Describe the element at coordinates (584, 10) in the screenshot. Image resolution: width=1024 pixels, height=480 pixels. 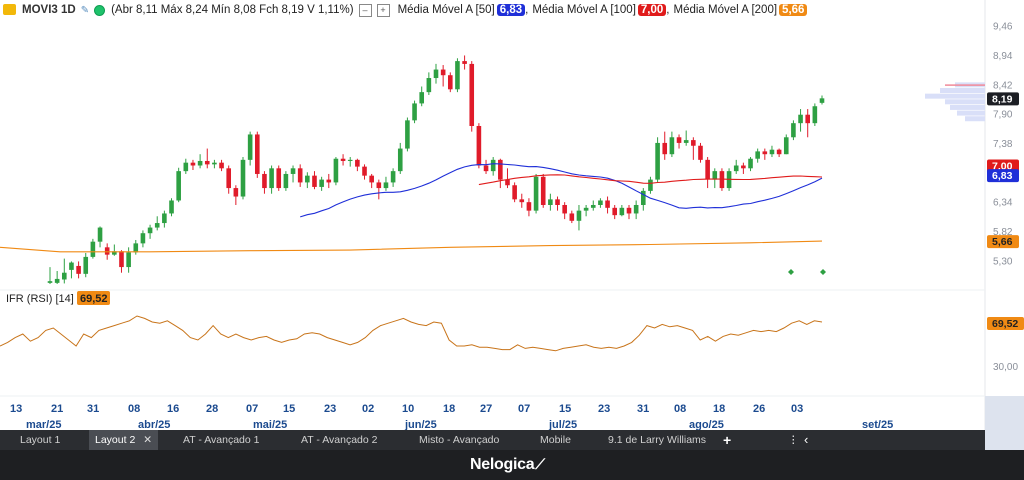
I see `ma100-label: Média Móvel A [100]` at that location.